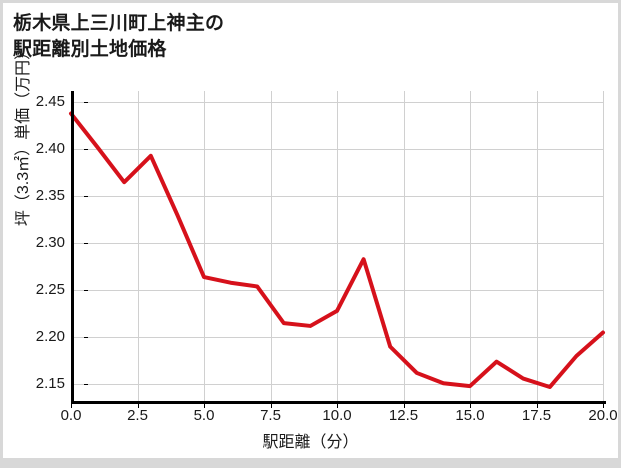  I want to click on y-axis-line, so click(72, 247).